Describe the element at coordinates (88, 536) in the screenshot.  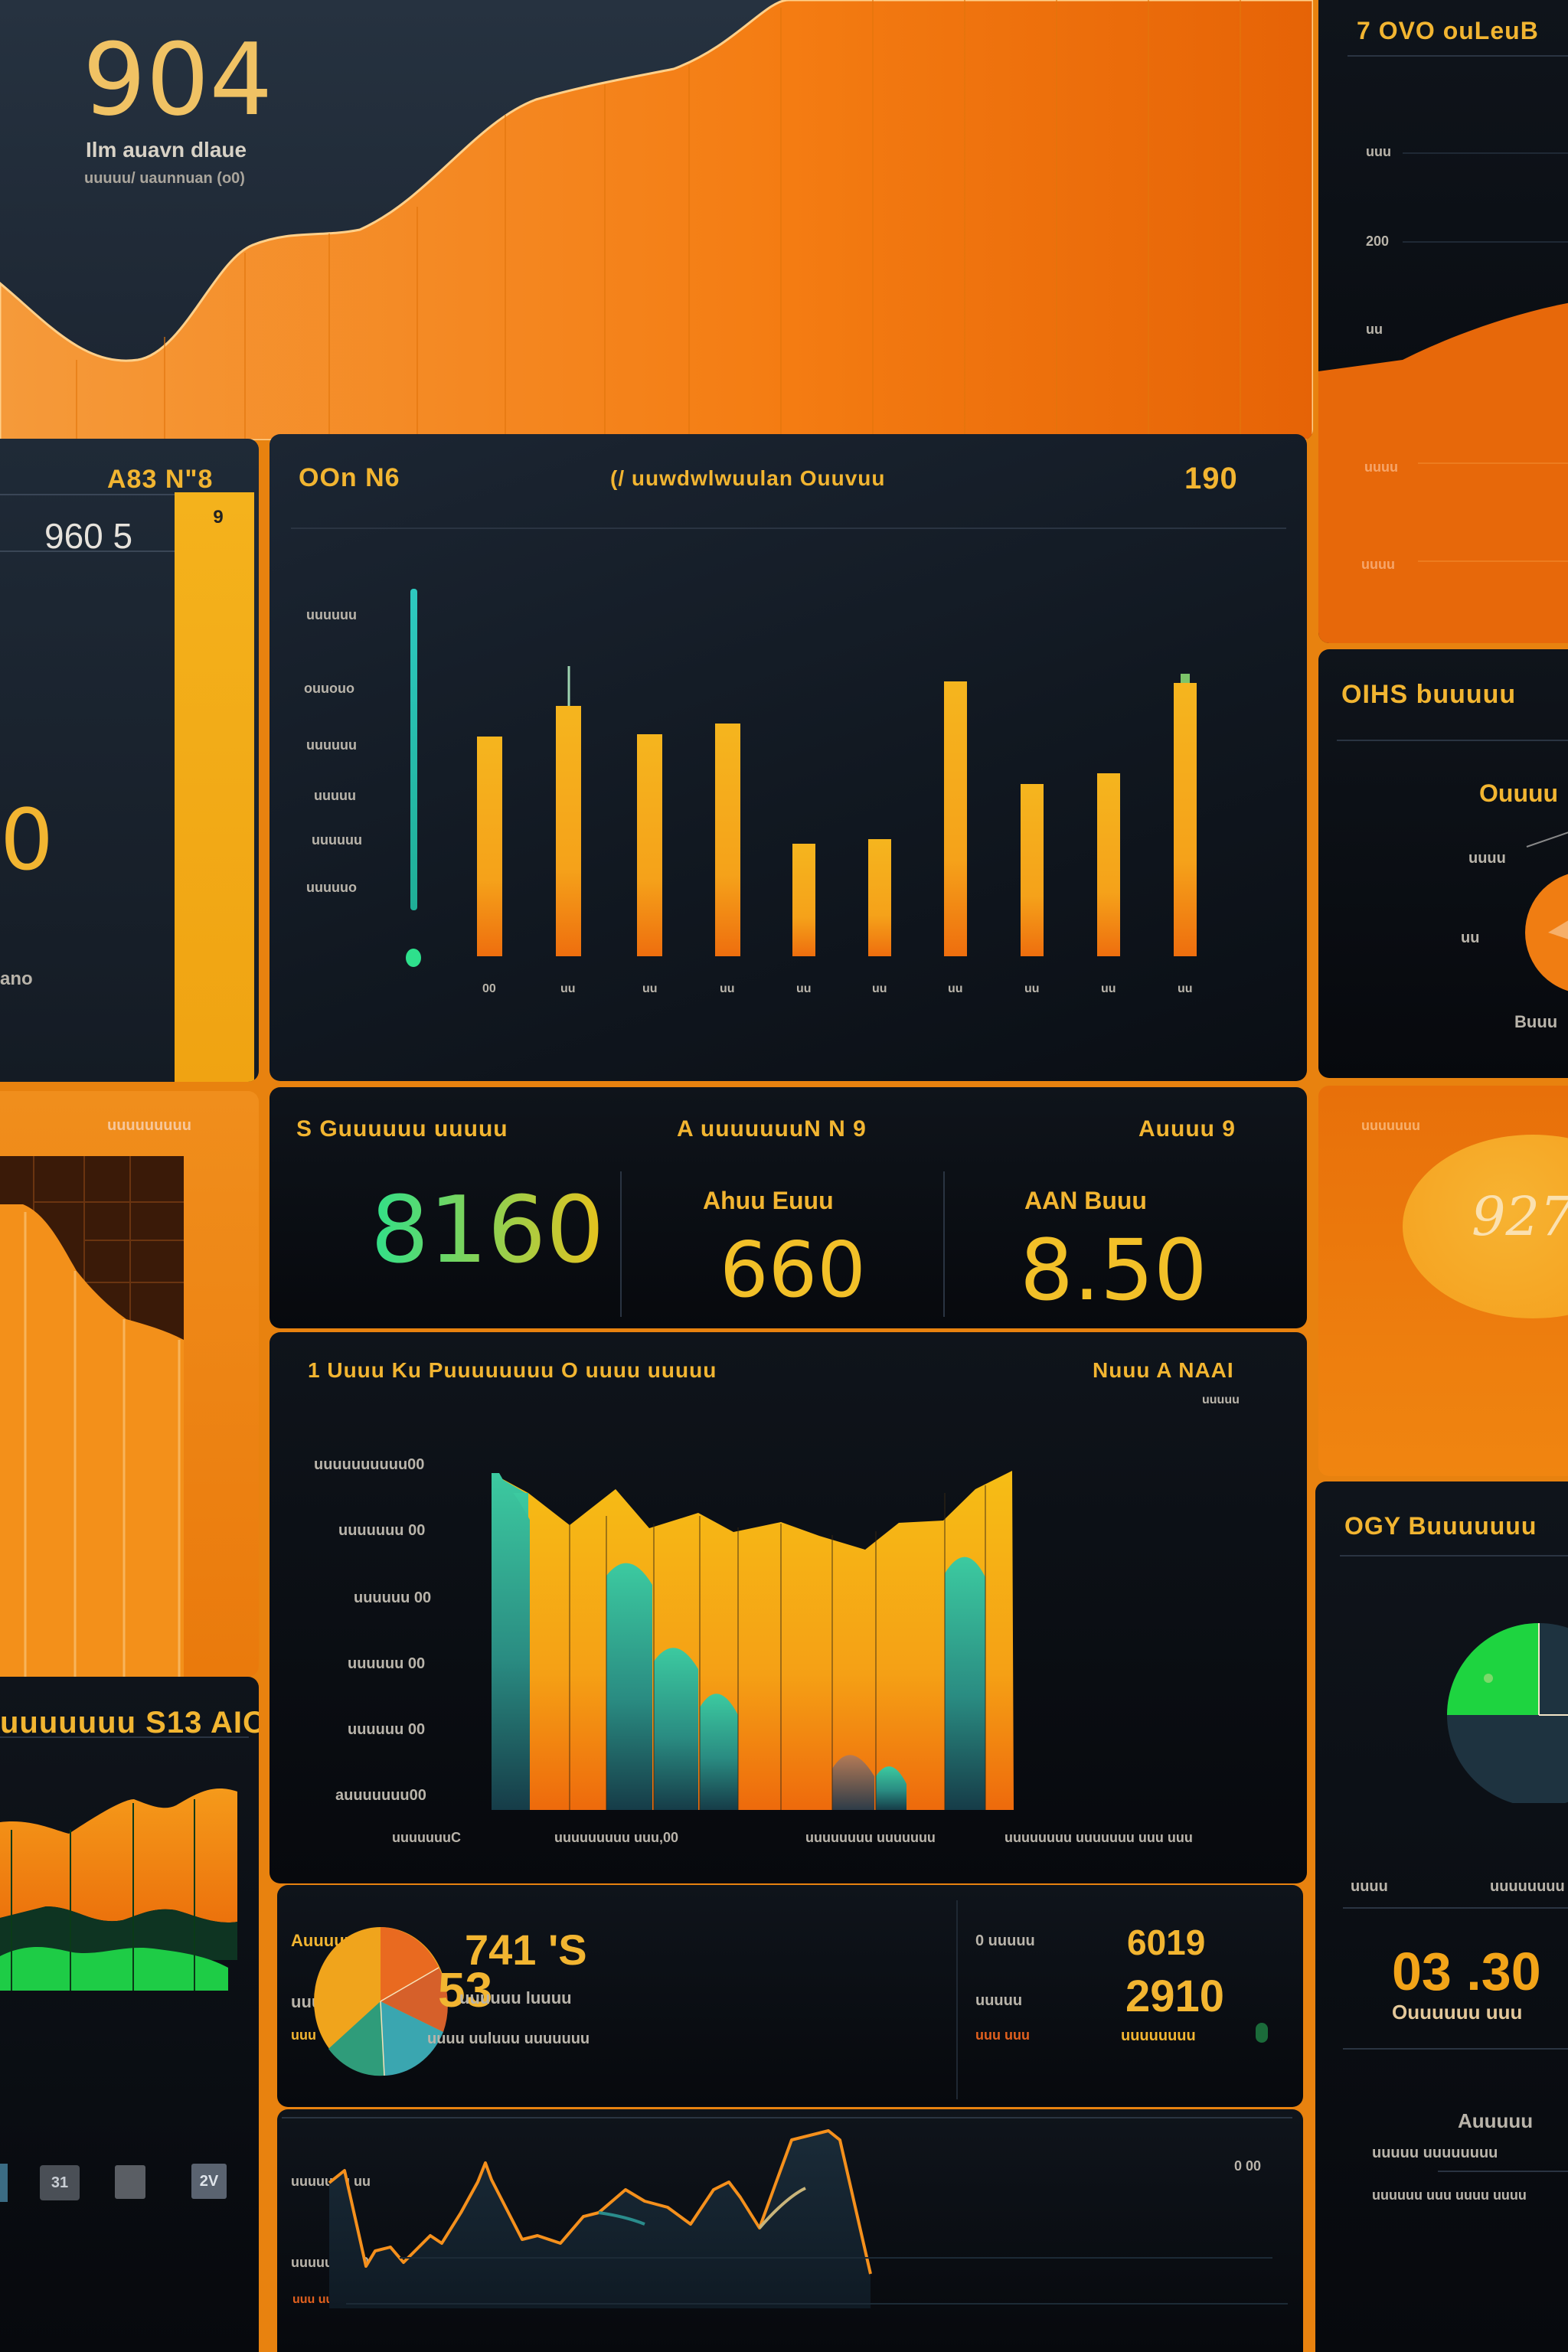
I see `left-kpi-value-row: 960 5` at that location.